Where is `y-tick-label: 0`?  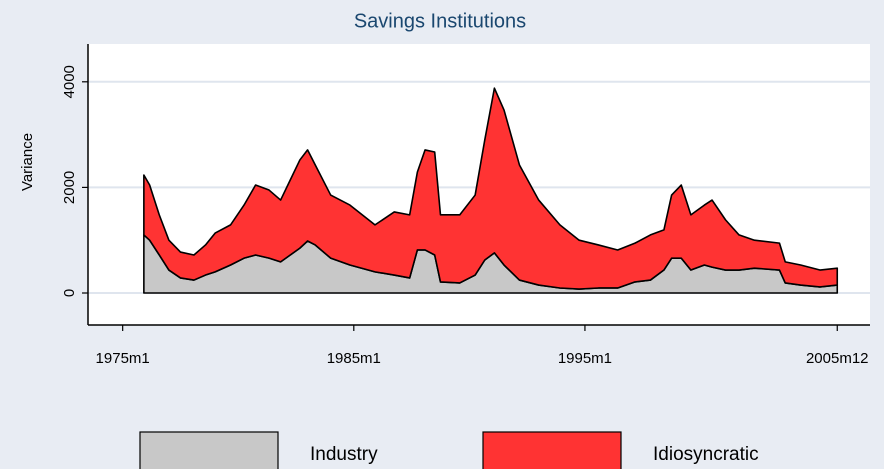
y-tick-label: 0 is located at coordinates (69, 293).